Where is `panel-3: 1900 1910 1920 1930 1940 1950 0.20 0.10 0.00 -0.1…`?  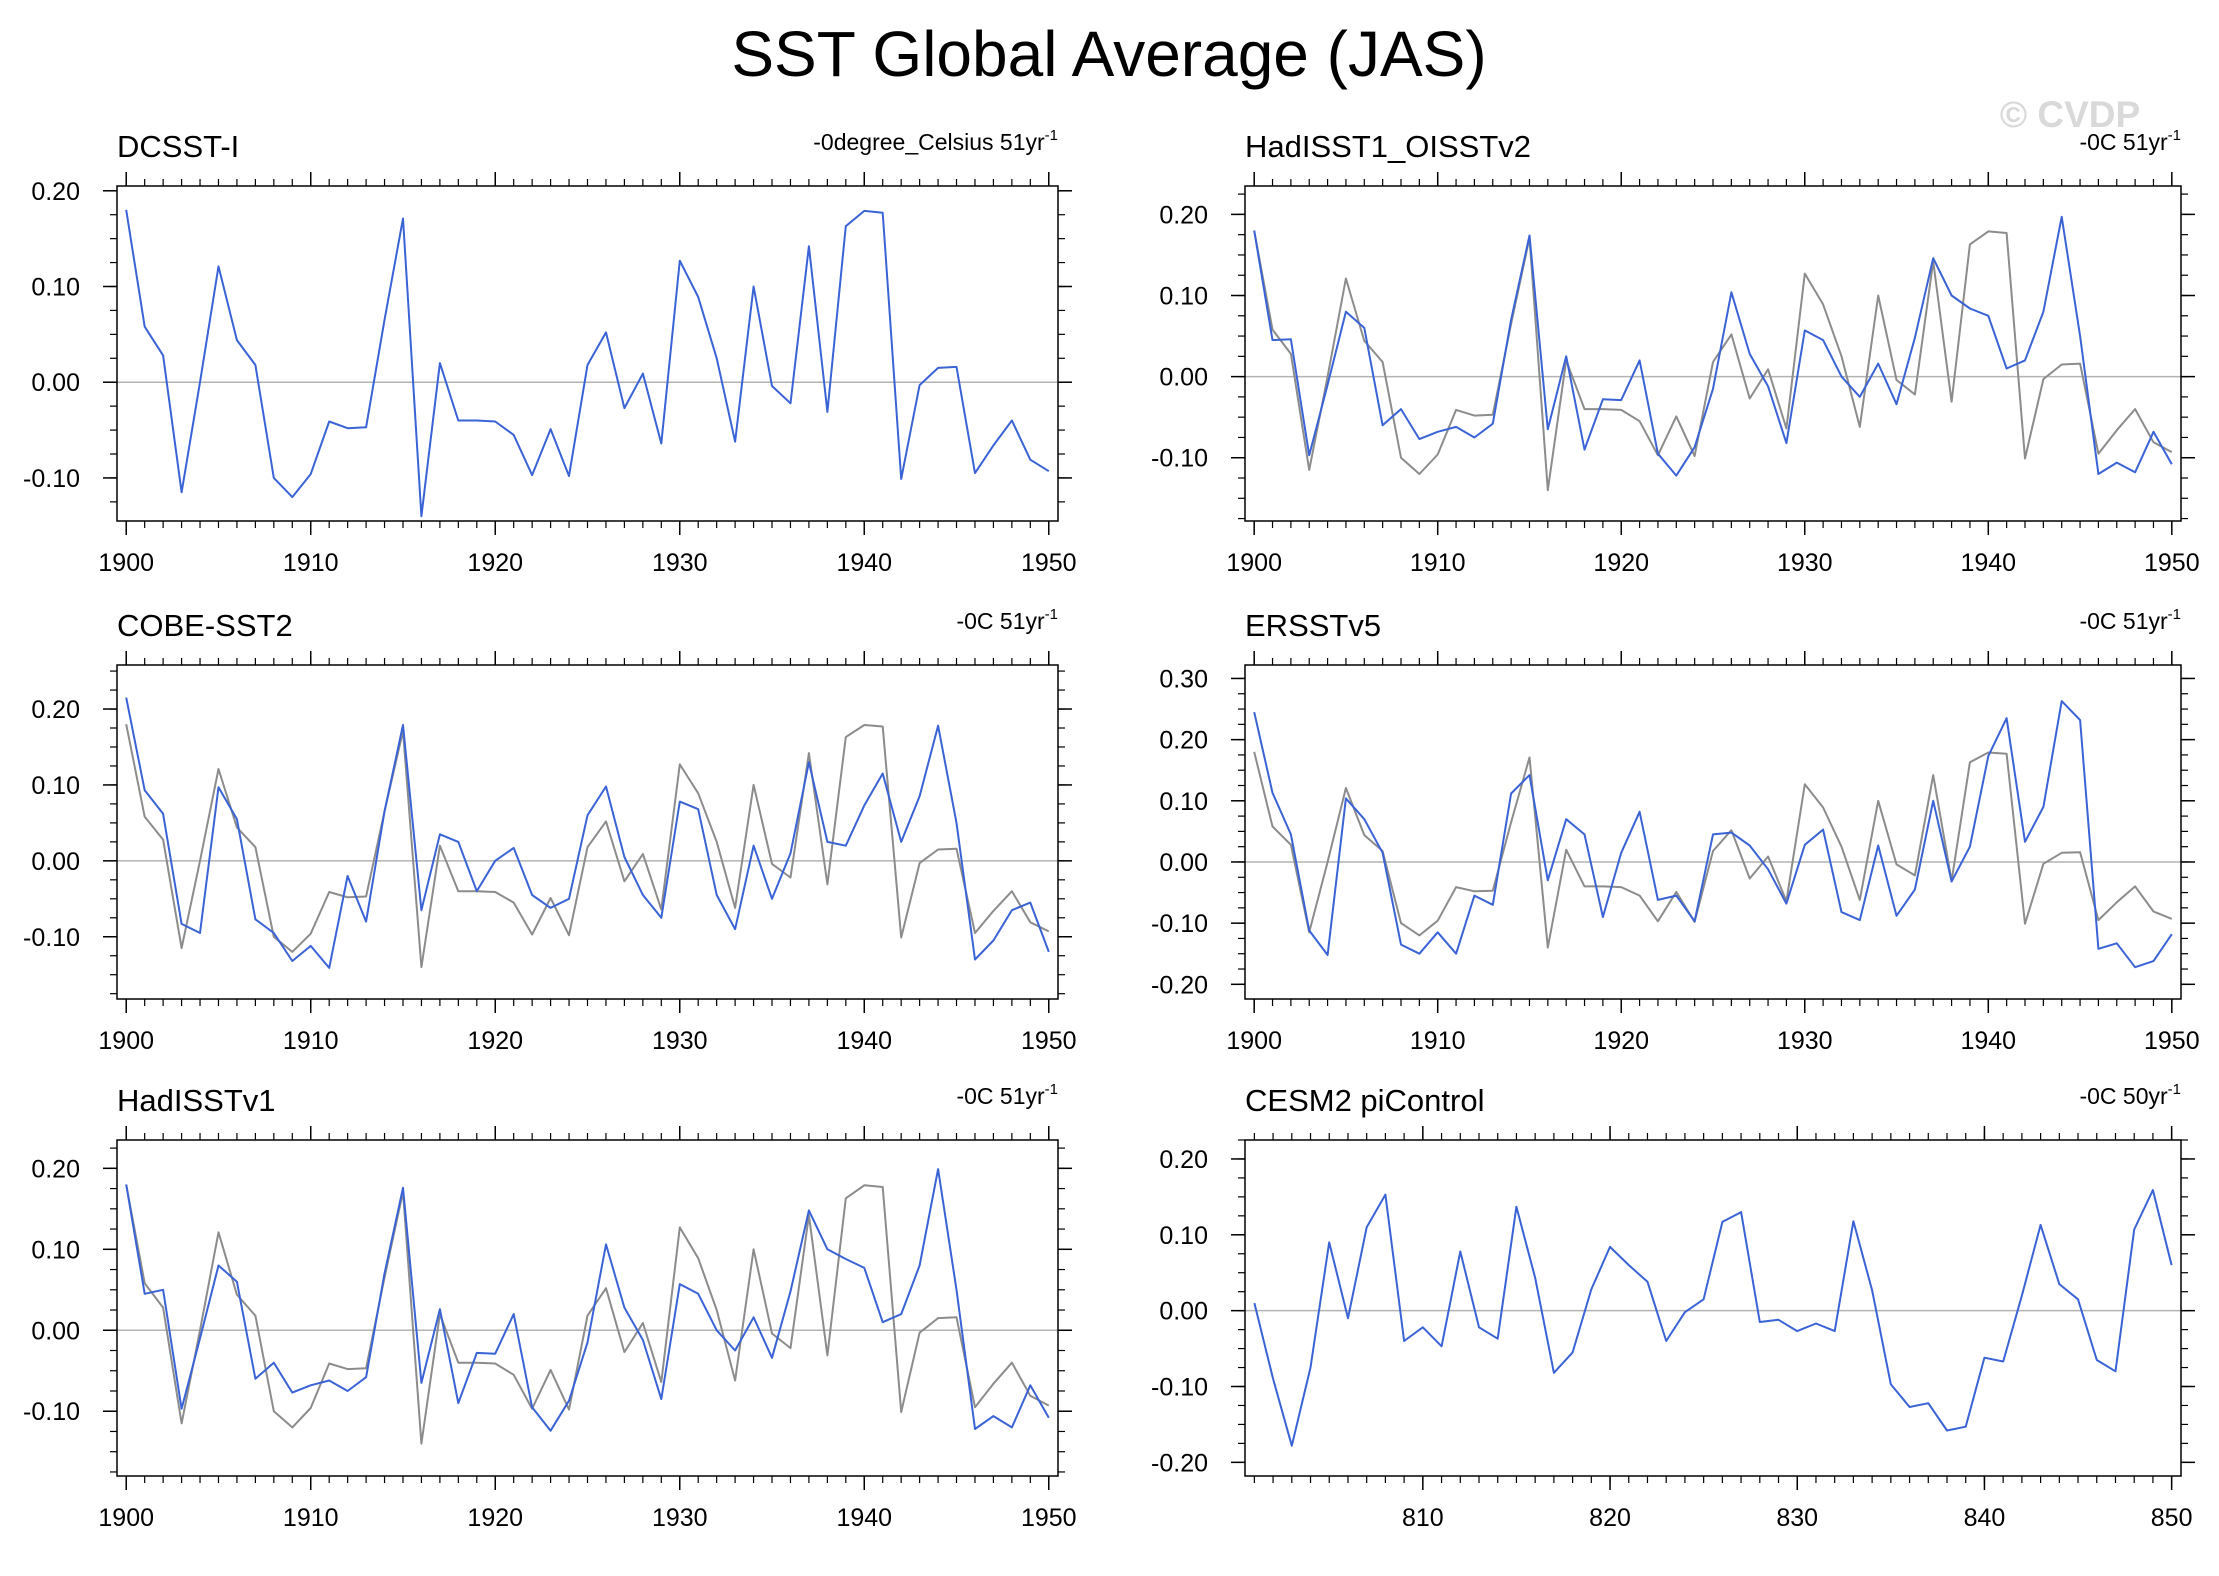 panel-3: 1900 1910 1920 1930 1940 1950 0.20 0.10 0.00 -0.1… is located at coordinates (550, 830).